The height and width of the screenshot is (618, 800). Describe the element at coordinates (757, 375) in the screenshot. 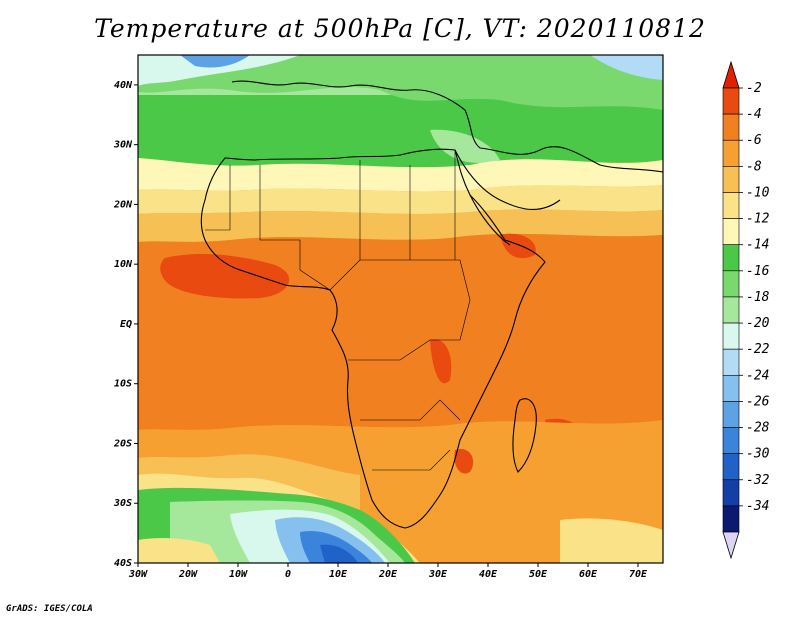

I see `colorbar-label: -24` at that location.